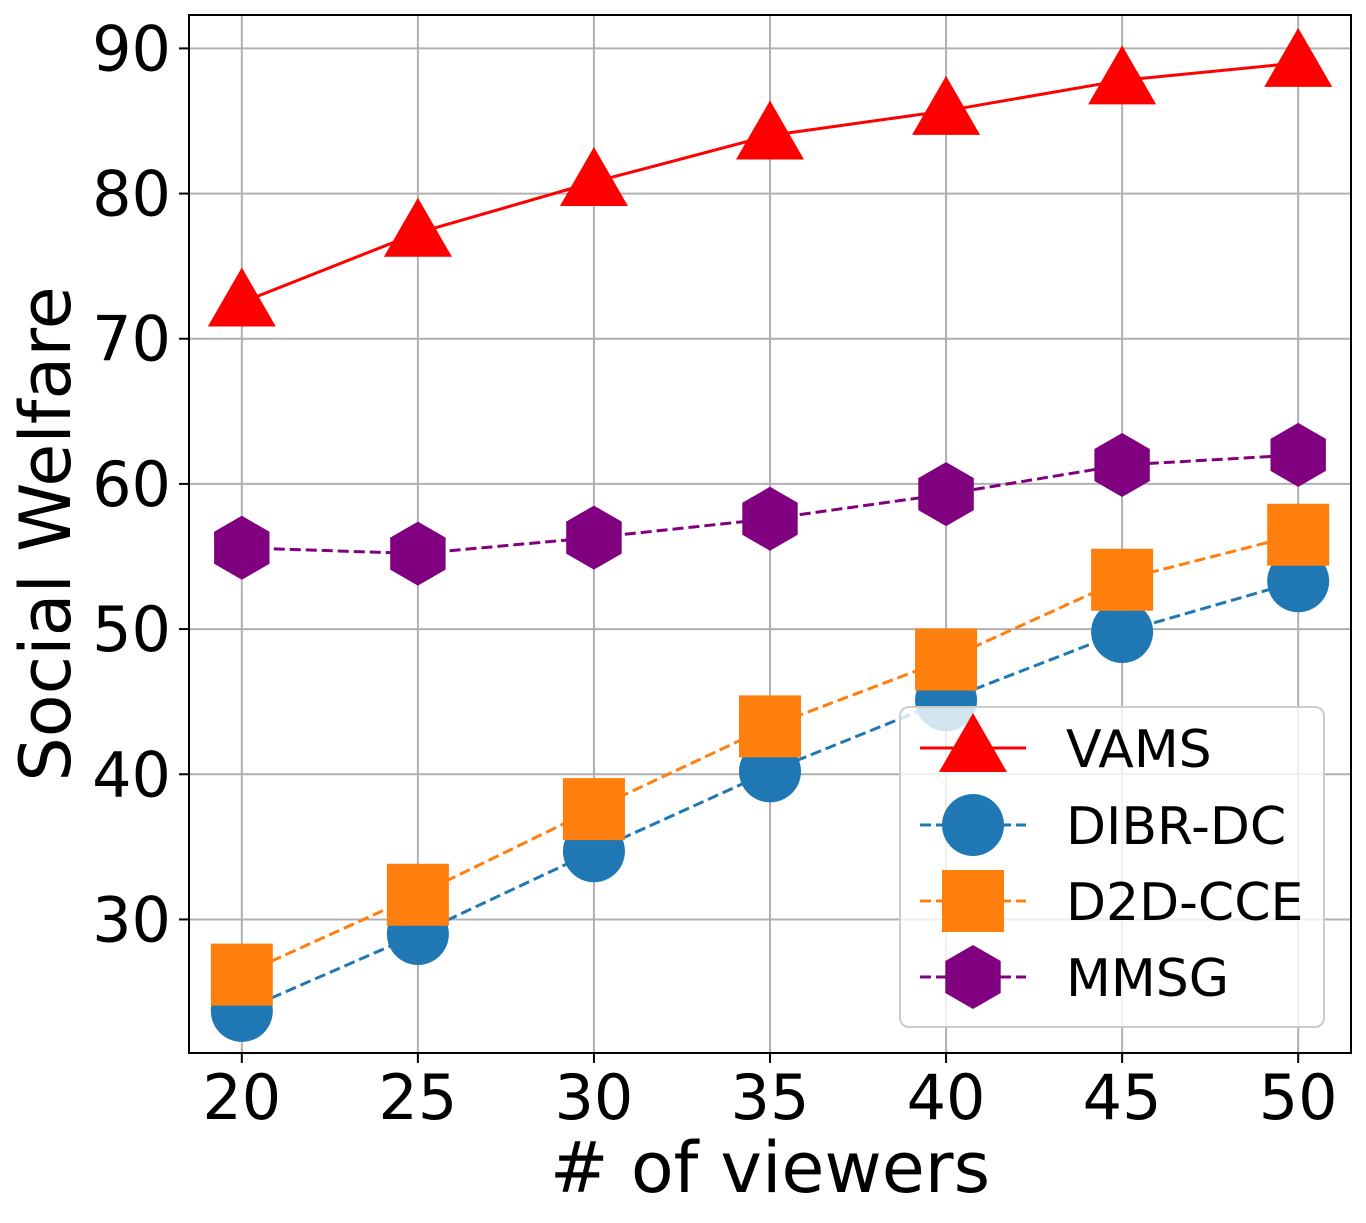 The width and height of the screenshot is (1366, 1223). What do you see at coordinates (131, 48) in the screenshot?
I see `y-tick-label: 90` at bounding box center [131, 48].